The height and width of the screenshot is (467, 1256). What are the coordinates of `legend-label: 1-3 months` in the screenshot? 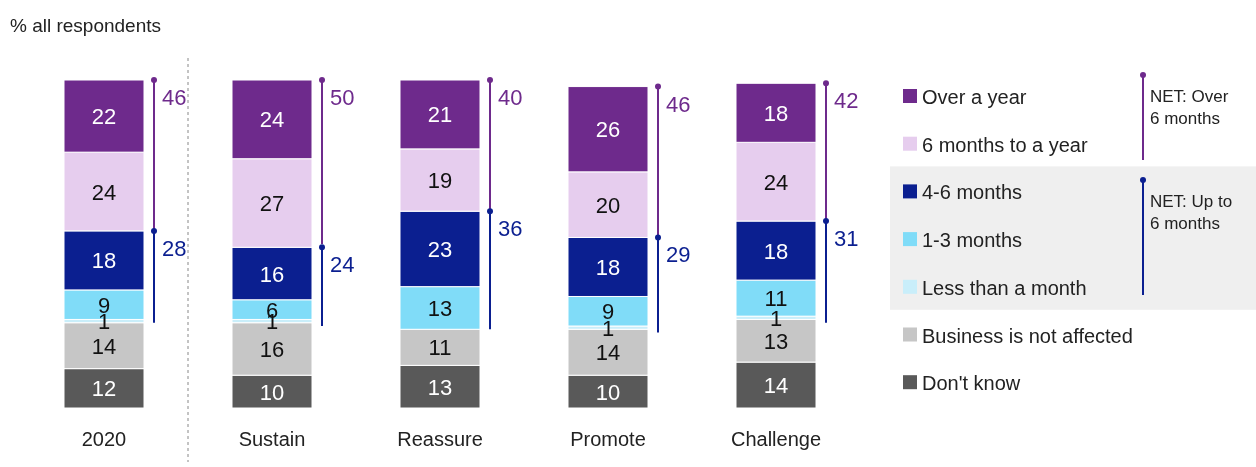 It's located at (972, 240).